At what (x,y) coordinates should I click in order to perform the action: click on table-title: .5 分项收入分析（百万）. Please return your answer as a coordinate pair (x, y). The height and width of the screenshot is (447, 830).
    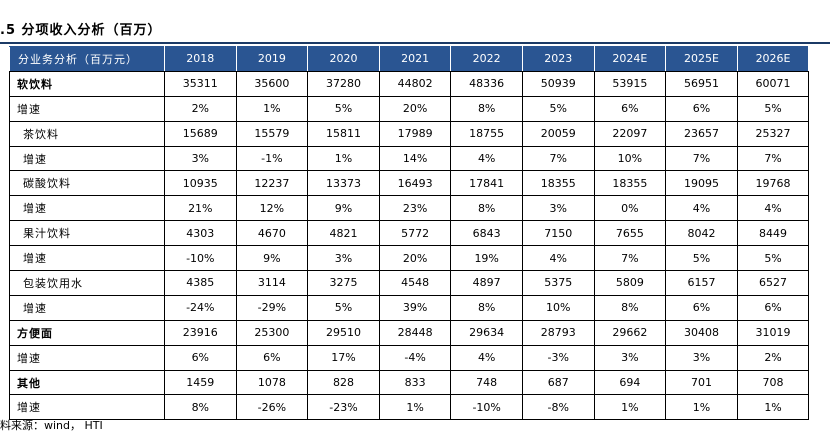
    Looking at the image, I should click on (81, 30).